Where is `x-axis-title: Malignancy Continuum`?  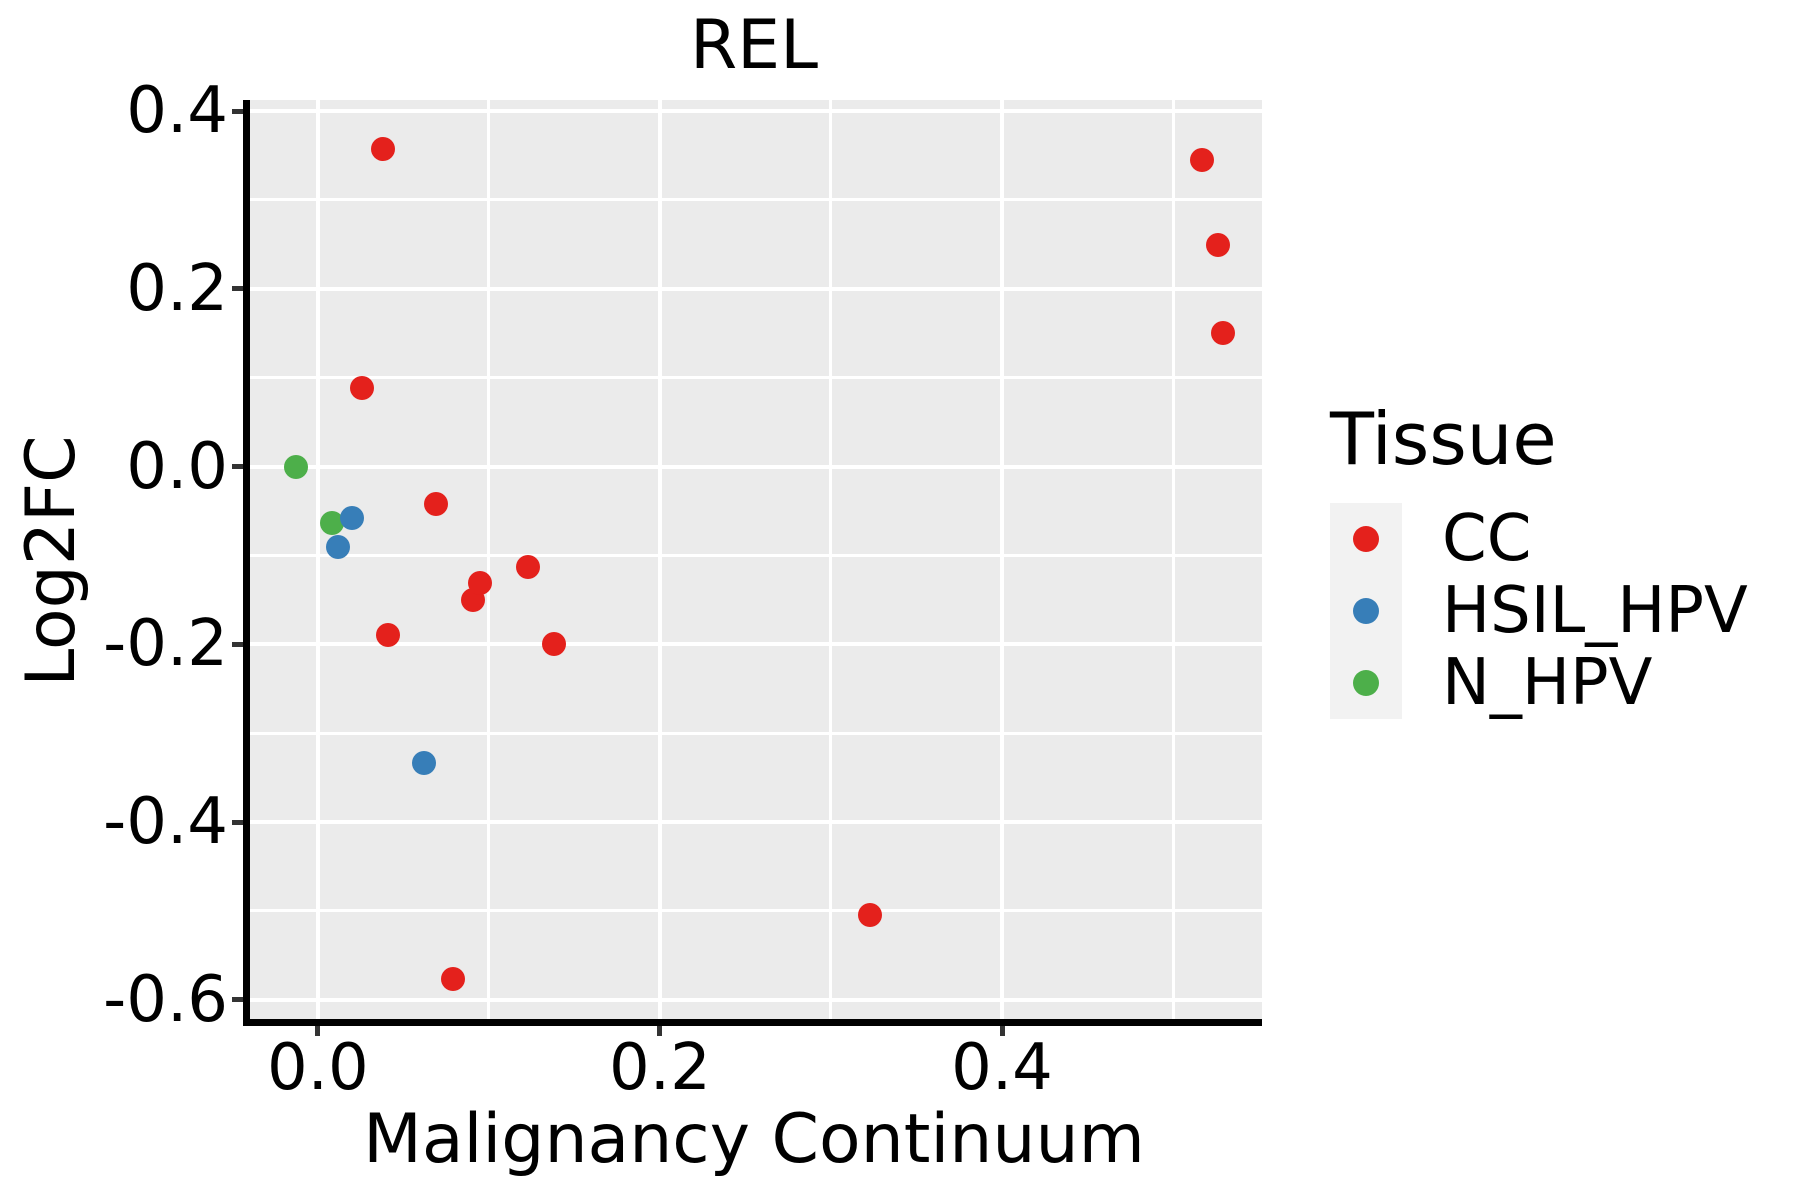 x-axis-title: Malignancy Continuum is located at coordinates (754, 1139).